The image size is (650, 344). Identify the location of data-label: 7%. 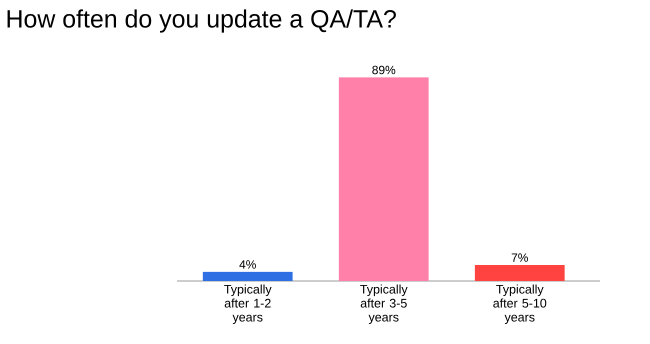
(520, 257).